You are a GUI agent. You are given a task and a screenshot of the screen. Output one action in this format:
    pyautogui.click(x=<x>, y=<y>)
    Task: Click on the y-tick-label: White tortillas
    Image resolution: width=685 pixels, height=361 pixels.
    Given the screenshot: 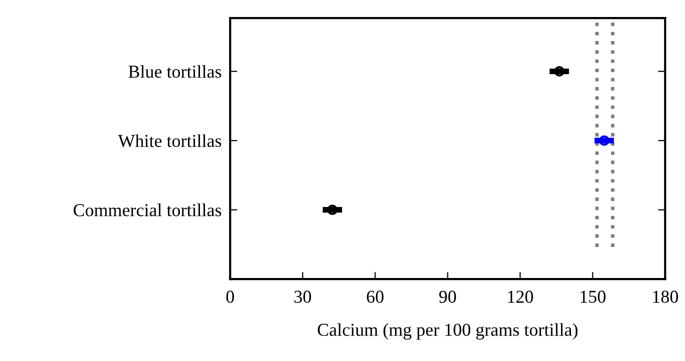 What is the action you would take?
    pyautogui.click(x=170, y=141)
    